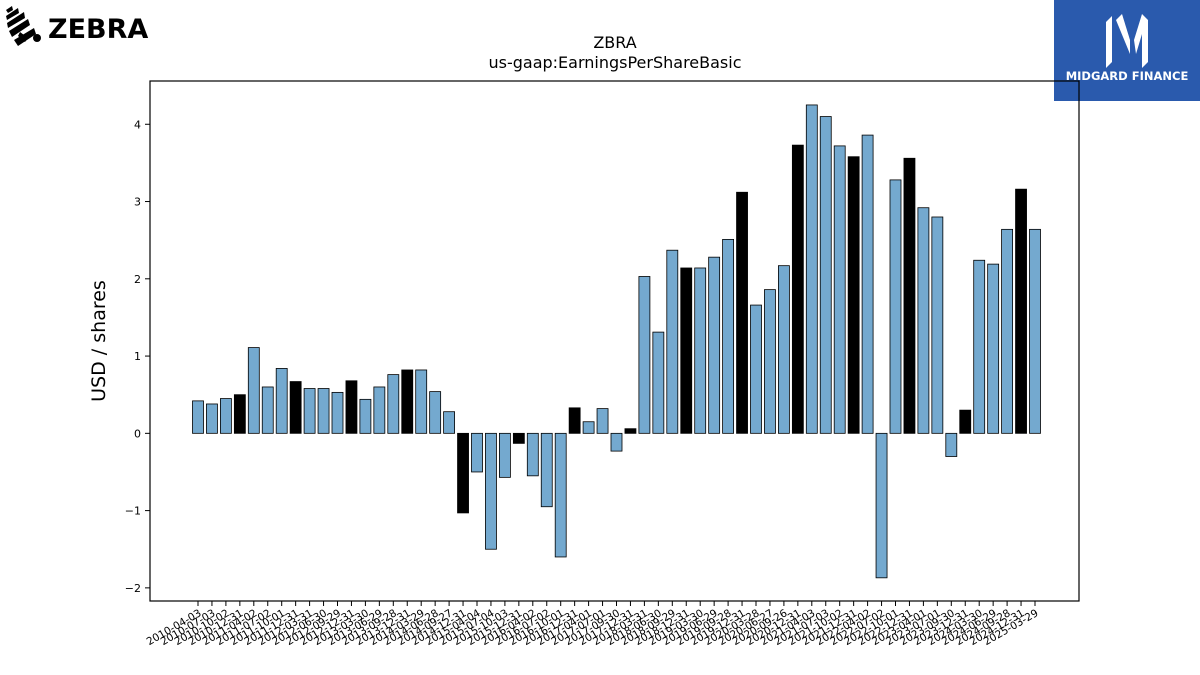 This screenshot has height=675, width=1200. I want to click on midgard-logo-background, so click(1127, 50).